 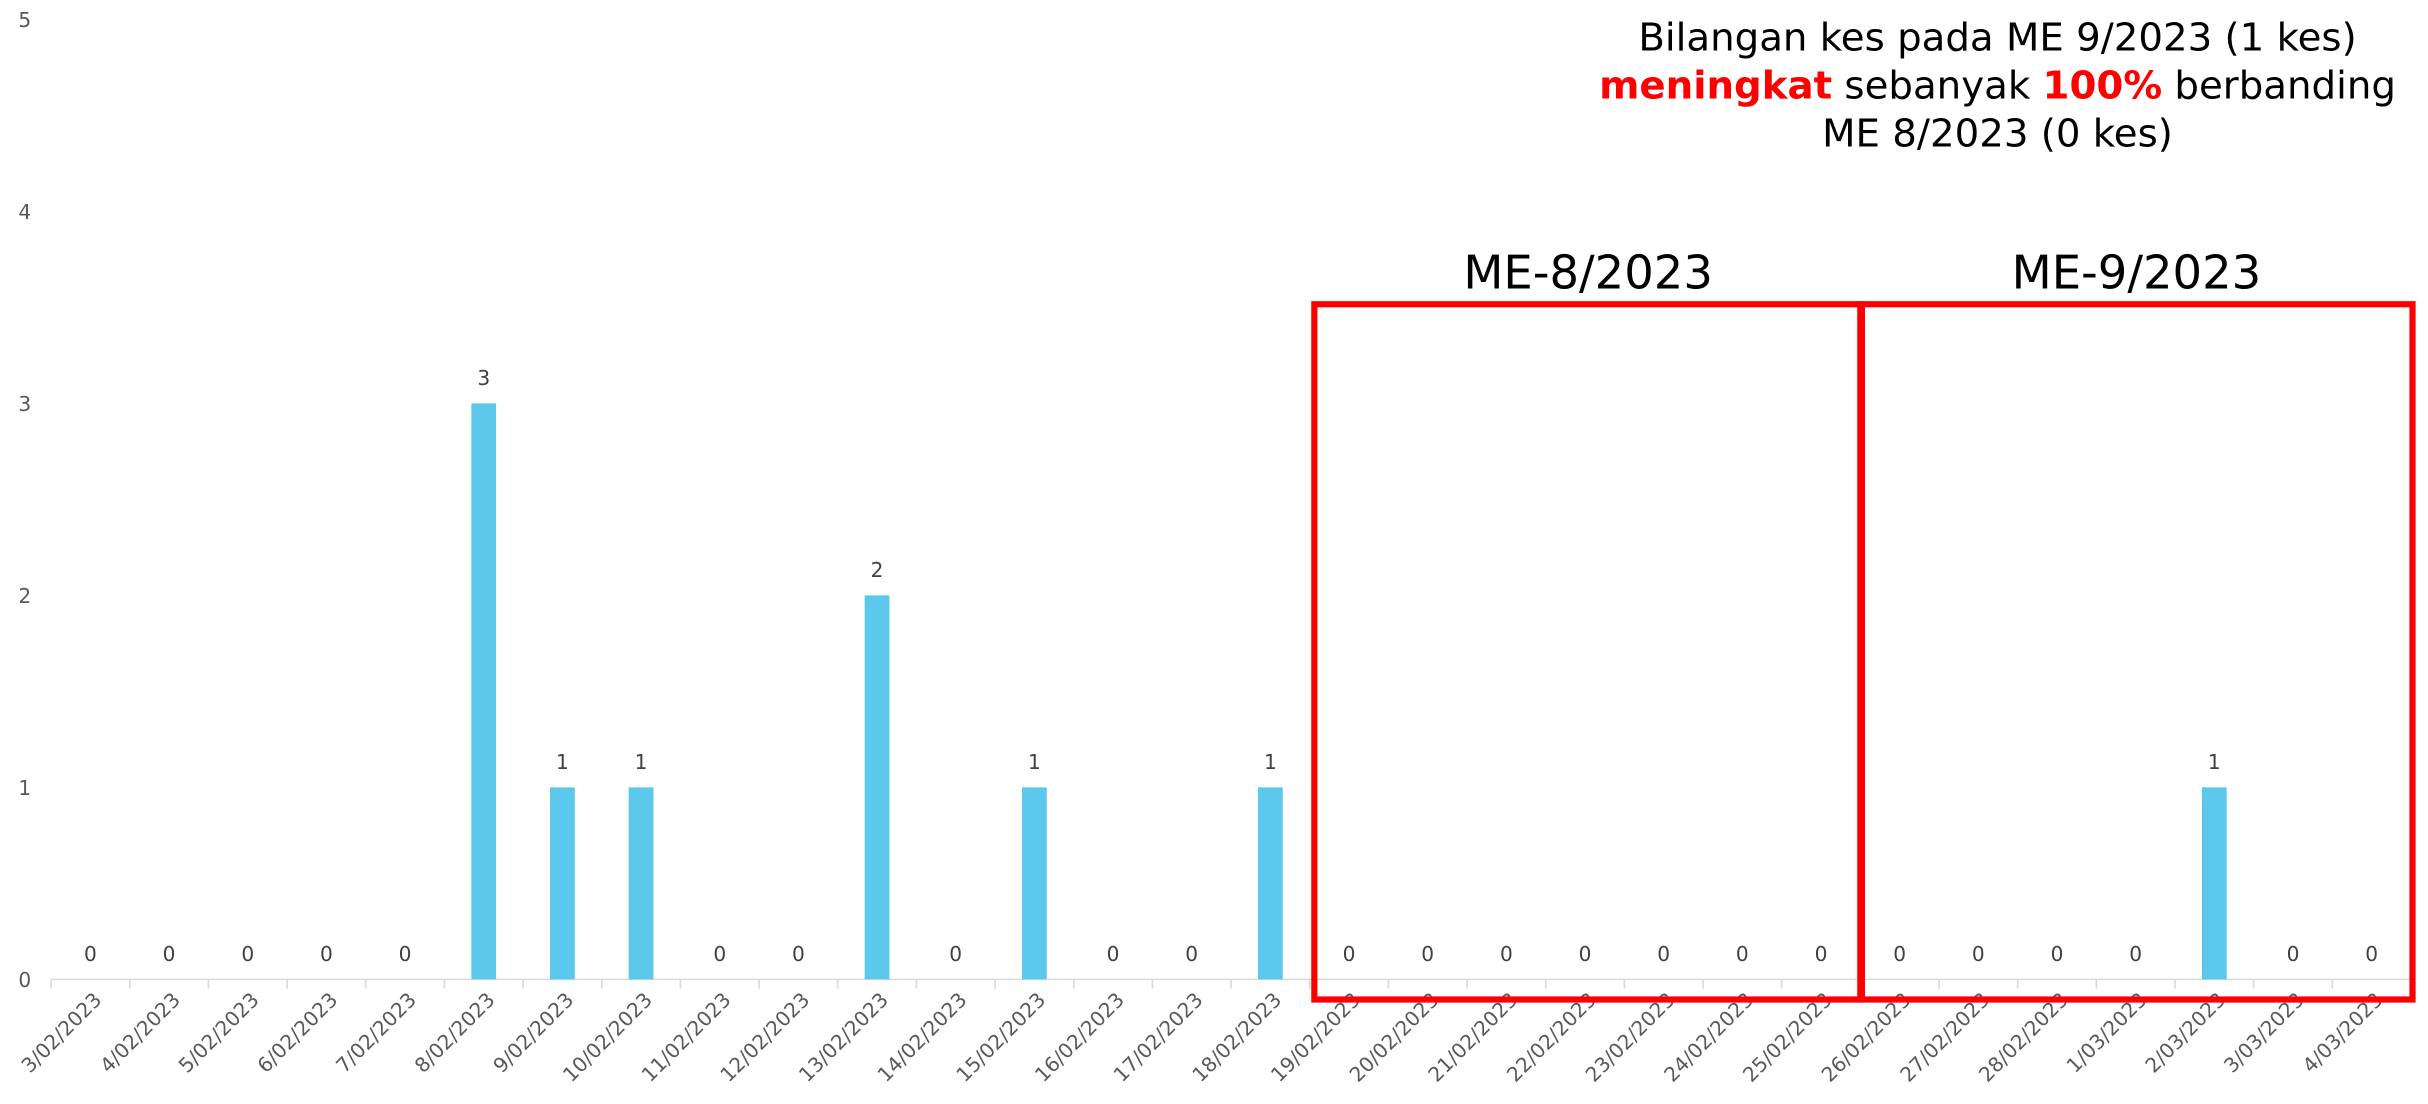 What do you see at coordinates (24, 404) in the screenshot?
I see `y-tick-label: 3` at bounding box center [24, 404].